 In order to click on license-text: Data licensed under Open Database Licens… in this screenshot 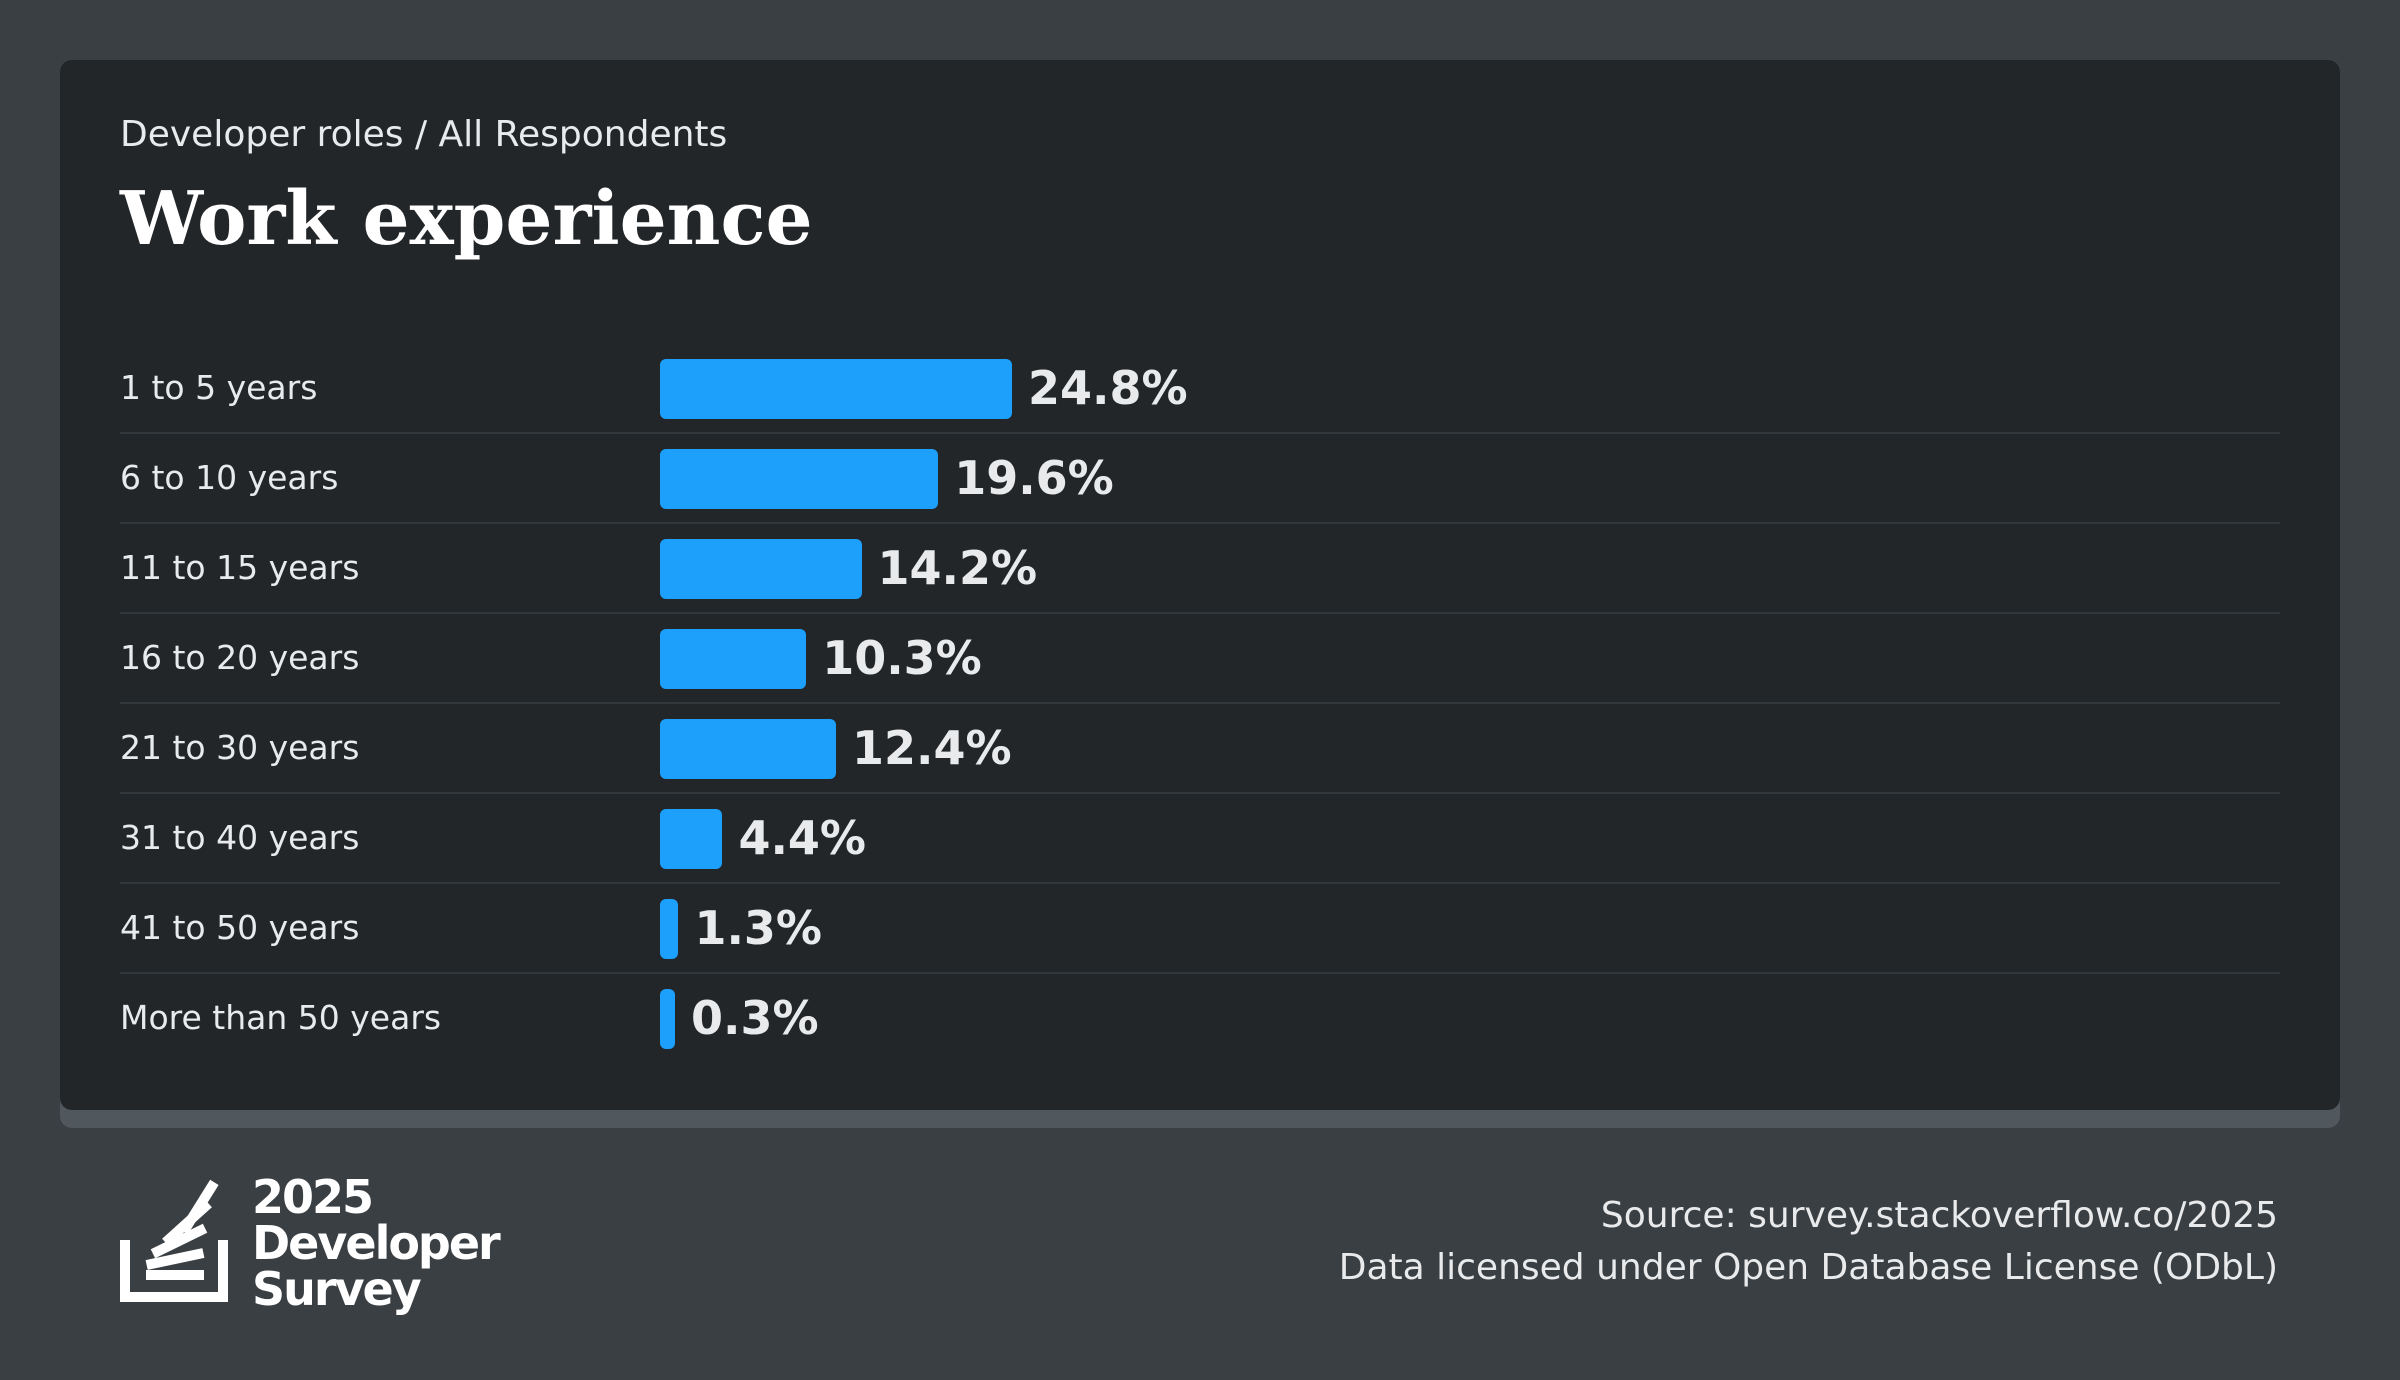, I will do `click(1808, 1267)`.